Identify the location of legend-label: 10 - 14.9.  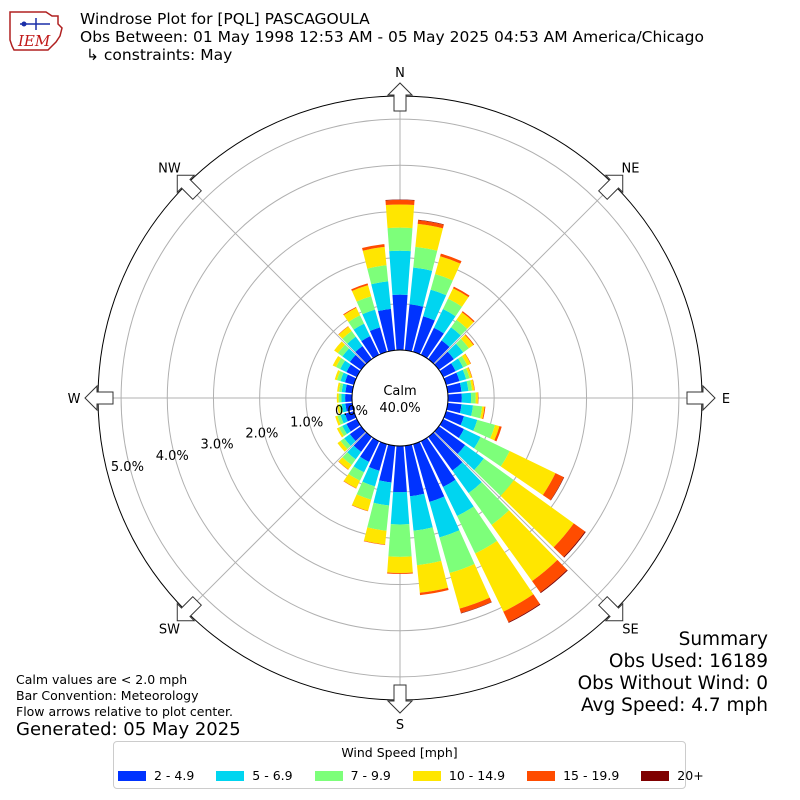
(477, 775).